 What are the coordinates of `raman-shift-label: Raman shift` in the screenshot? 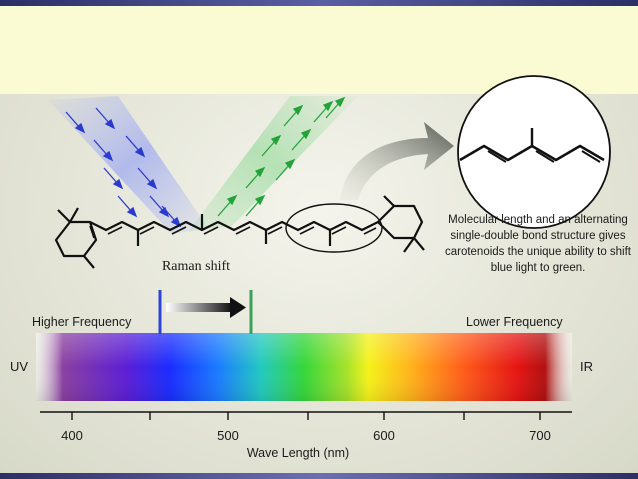 It's located at (196, 266).